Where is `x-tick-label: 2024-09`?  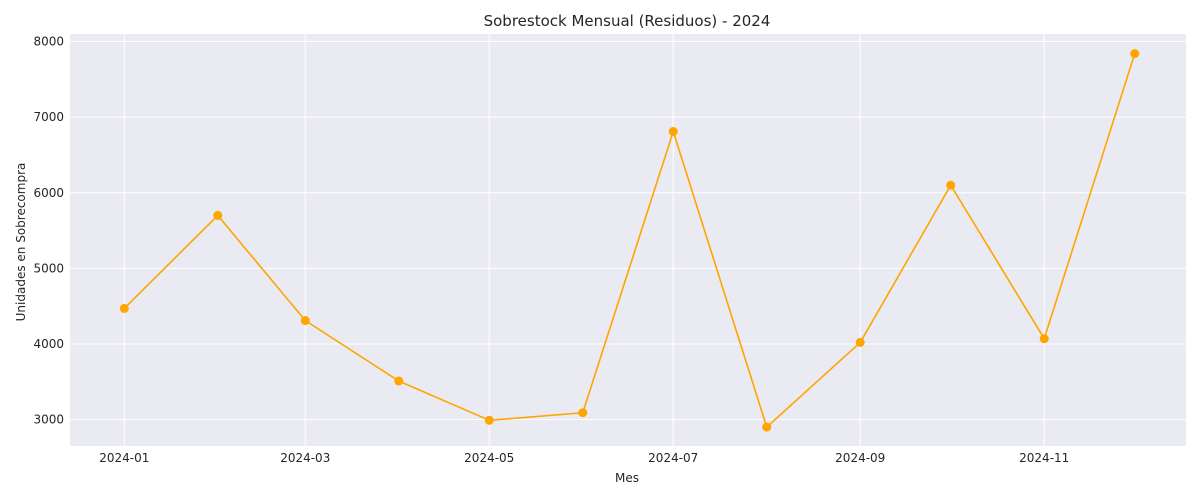
x-tick-label: 2024-09 is located at coordinates (860, 458).